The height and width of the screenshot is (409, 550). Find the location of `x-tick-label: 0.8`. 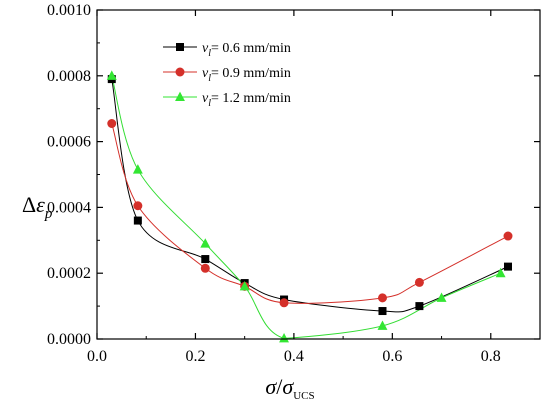

x-tick-label: 0.8 is located at coordinates (491, 356).